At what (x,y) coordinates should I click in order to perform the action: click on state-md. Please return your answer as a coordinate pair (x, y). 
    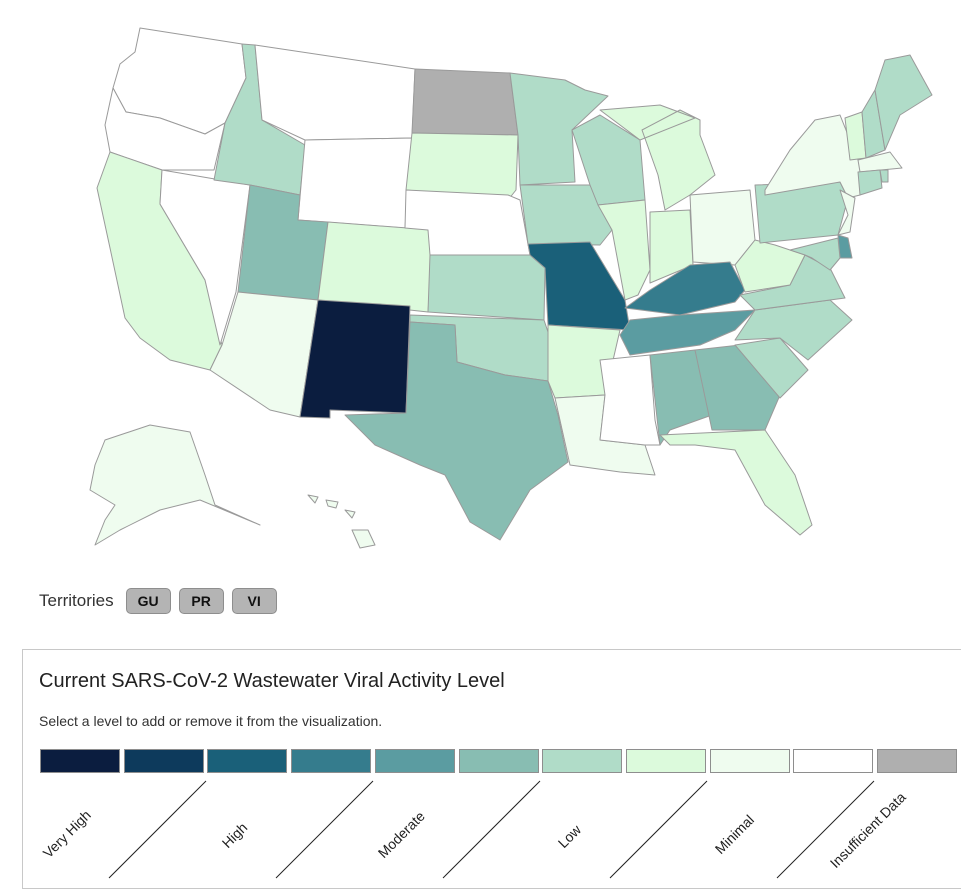
    Looking at the image, I should click on (815, 254).